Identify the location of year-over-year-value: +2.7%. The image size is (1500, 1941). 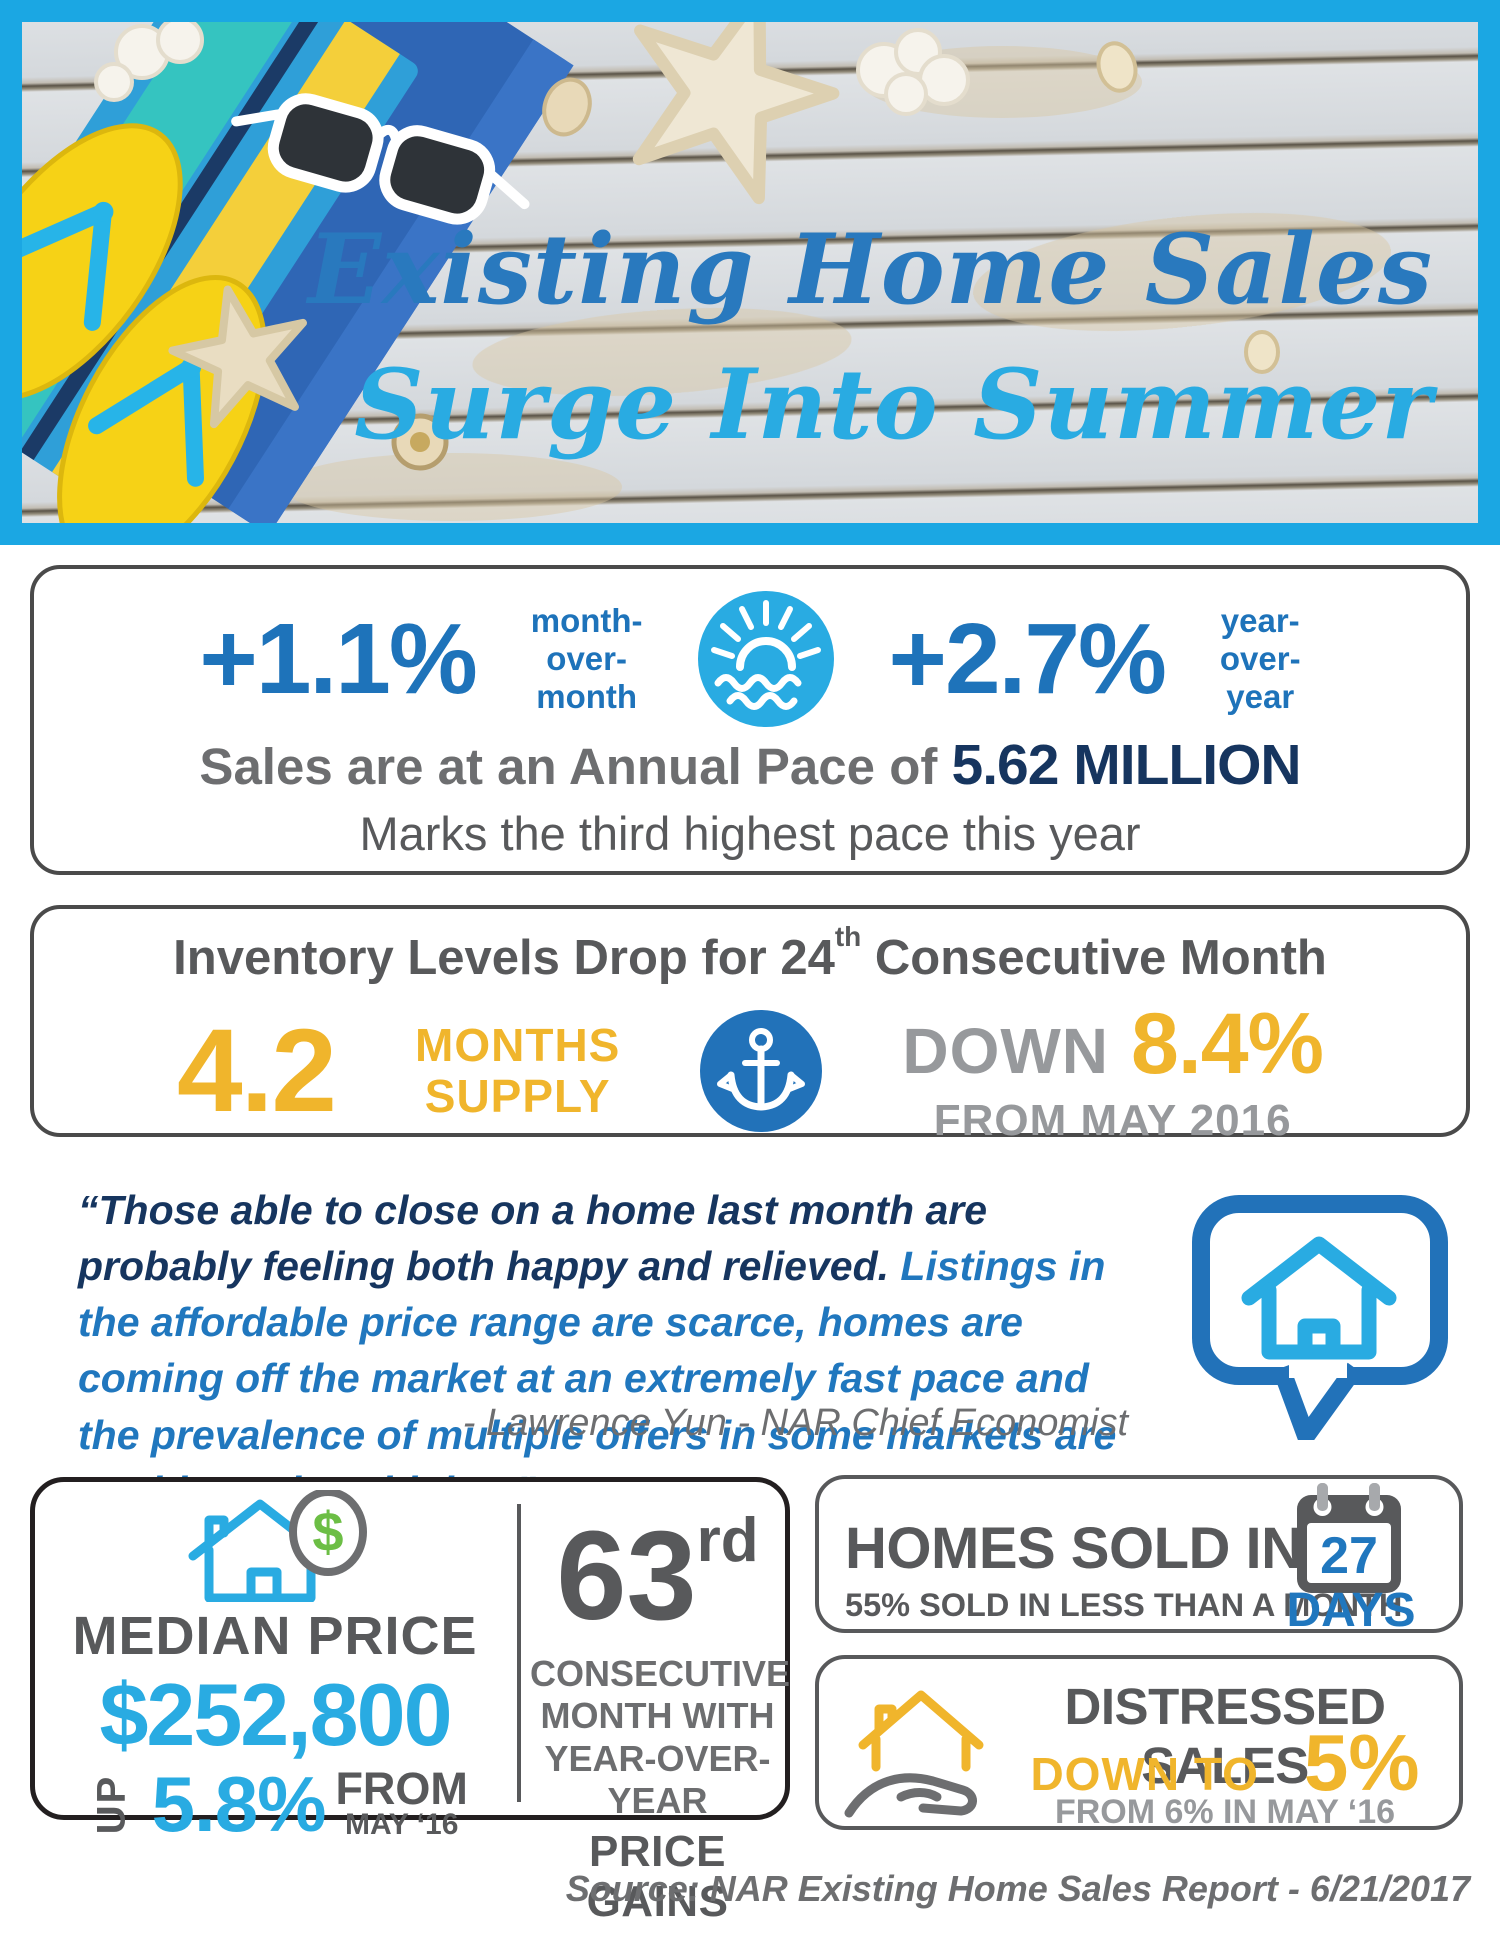
(1027, 659).